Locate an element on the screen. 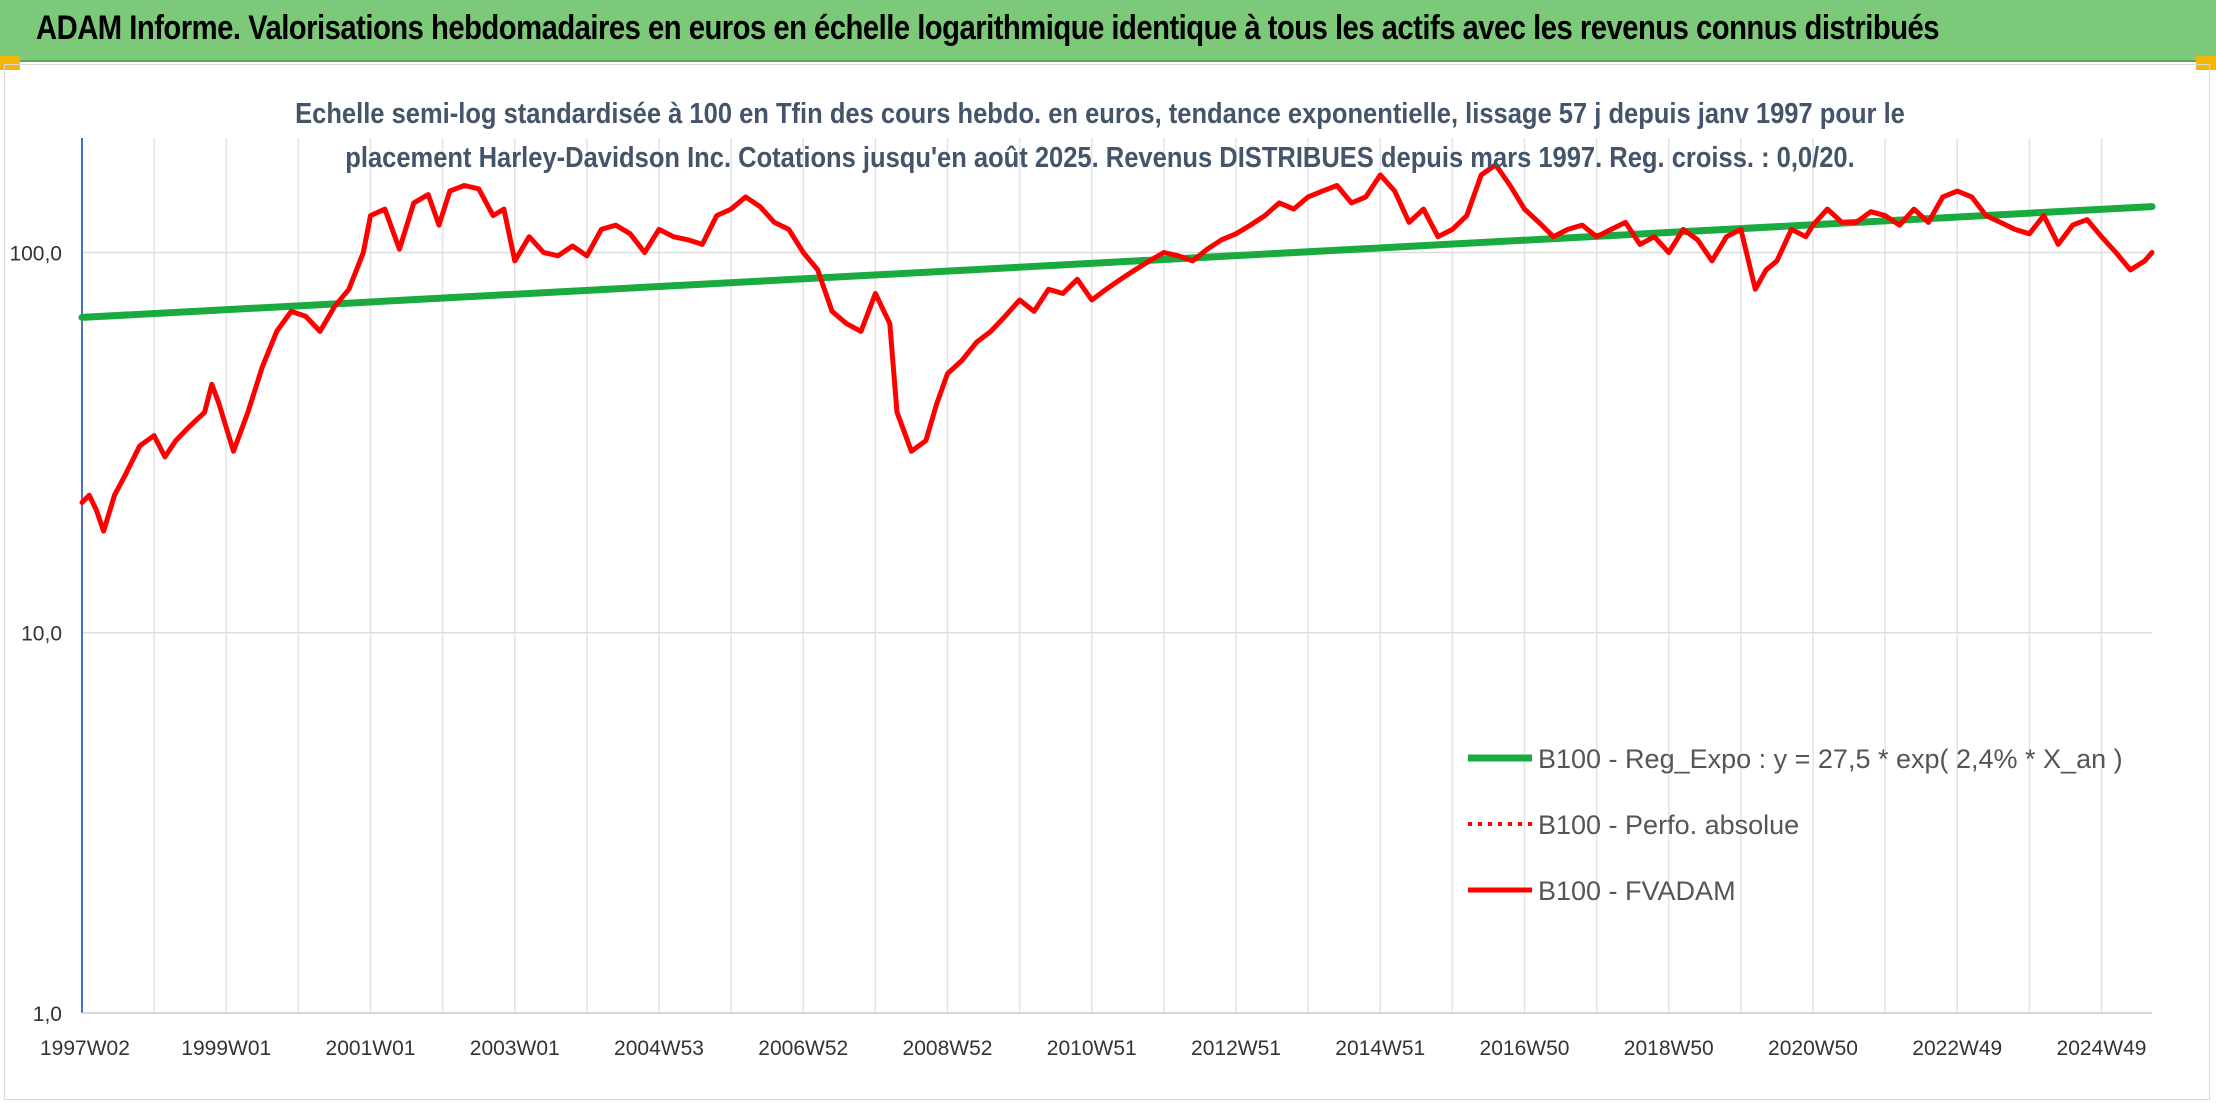  corner-marker-top-left is located at coordinates (10, 63).